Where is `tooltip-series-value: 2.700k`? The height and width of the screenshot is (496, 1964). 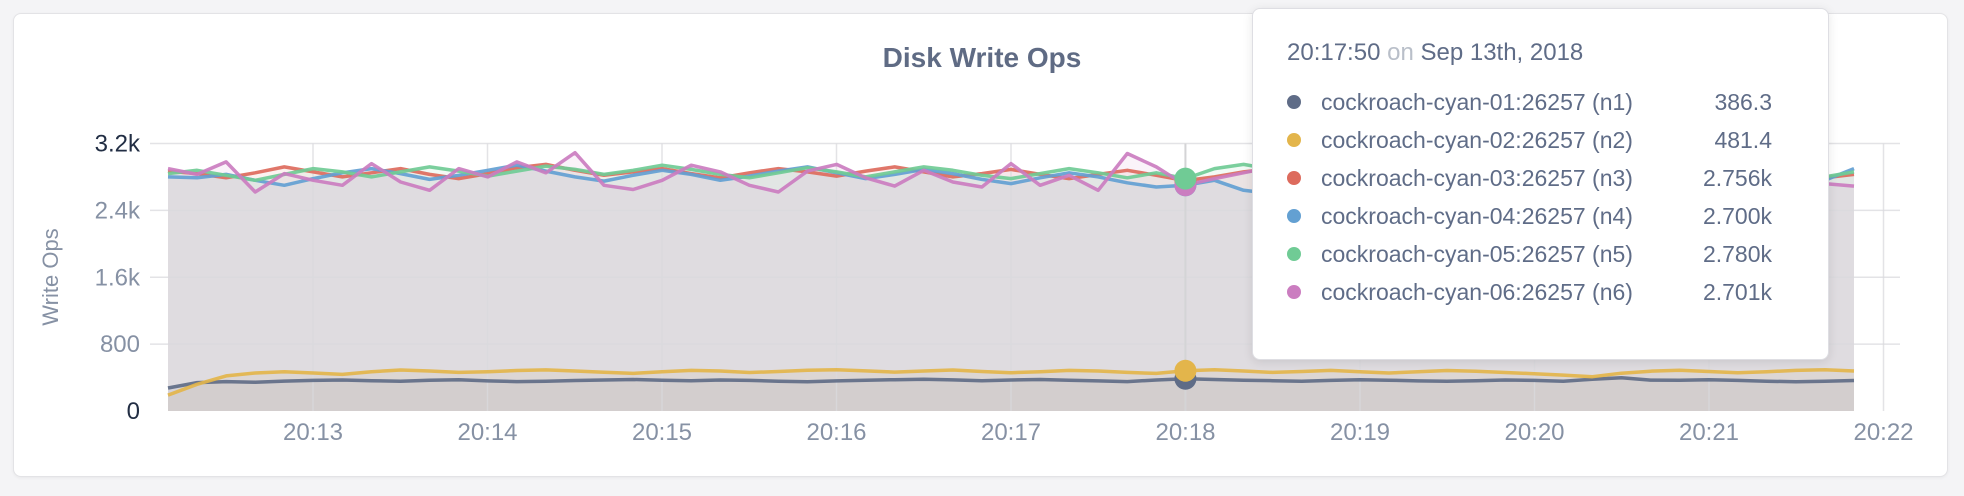 tooltip-series-value: 2.700k is located at coordinates (1737, 215).